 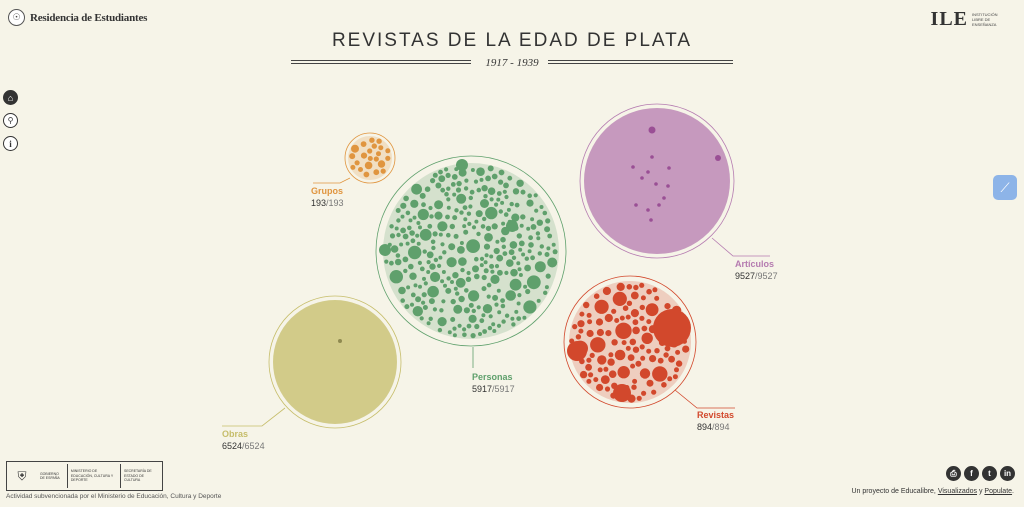 I want to click on revistas-label-block: Revistas 894/894, so click(x=716, y=421).